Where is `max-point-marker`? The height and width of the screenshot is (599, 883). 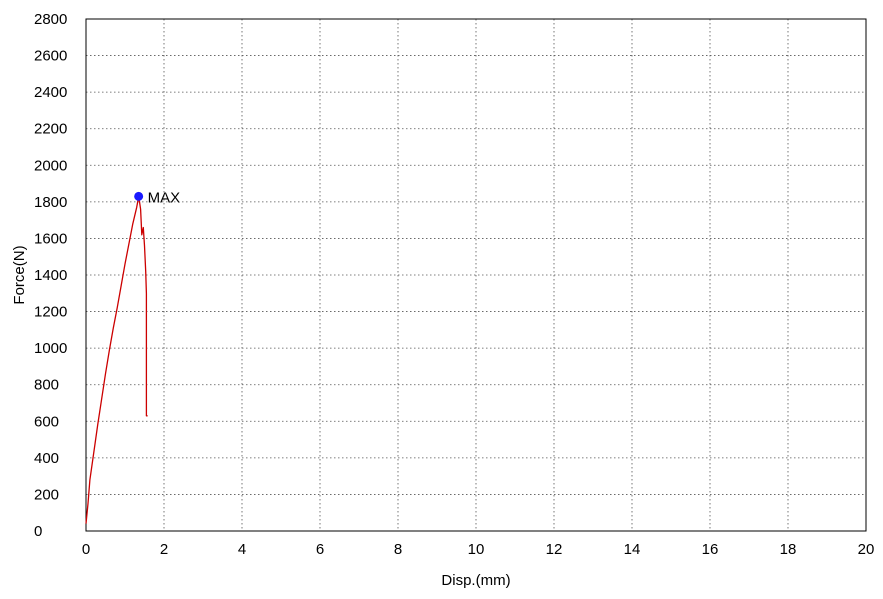
max-point-marker is located at coordinates (139, 196).